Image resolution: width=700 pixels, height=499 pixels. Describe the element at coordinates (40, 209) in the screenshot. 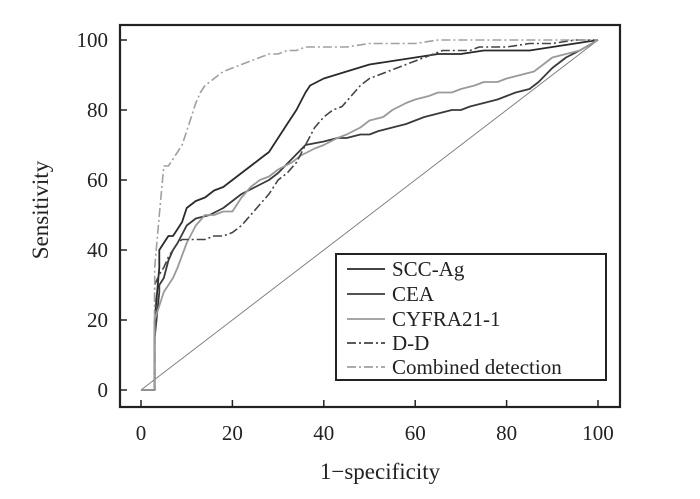

I see `y-axis-title: Sensitivity` at that location.